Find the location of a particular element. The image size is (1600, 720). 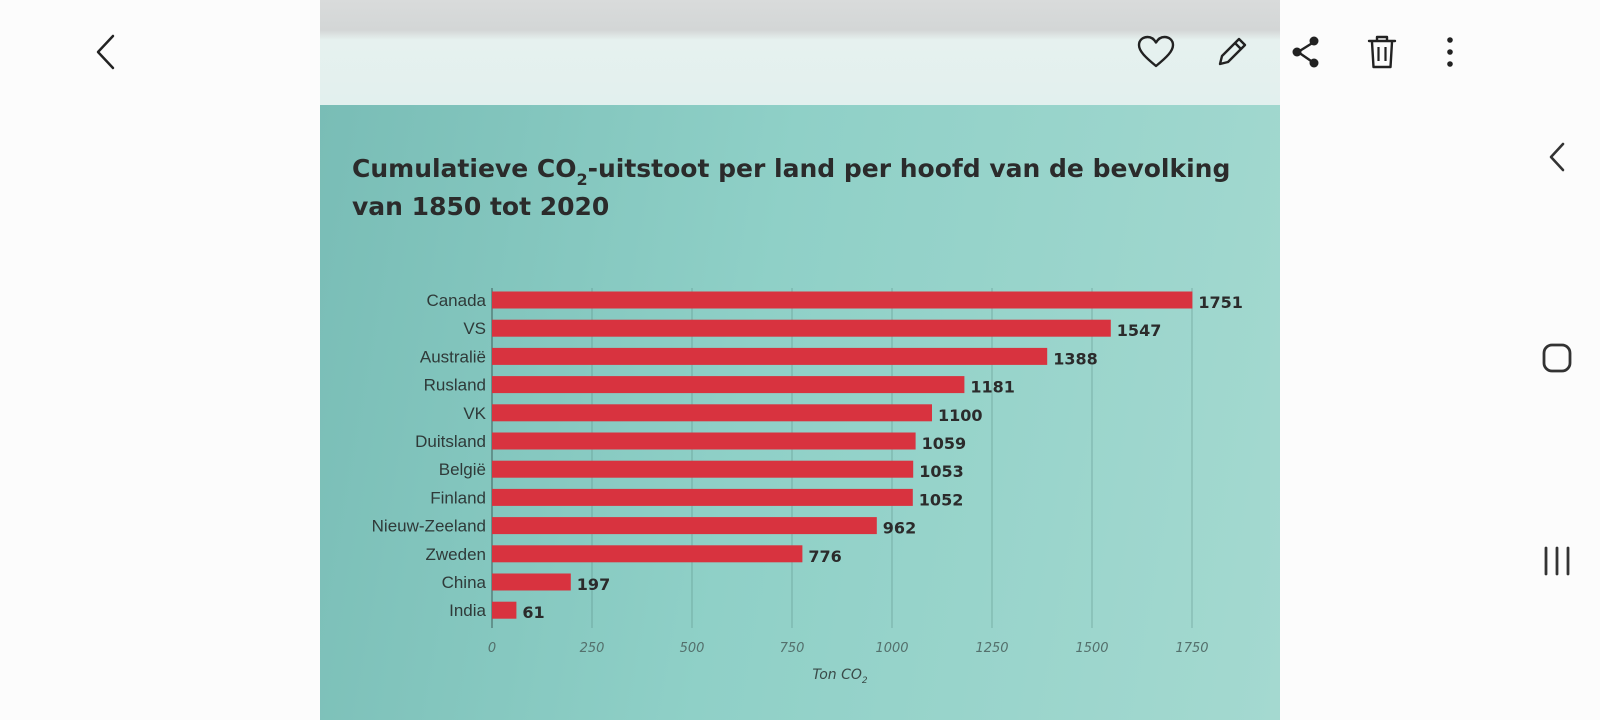

x-axis-label: Ton CO2 is located at coordinates (840, 676).